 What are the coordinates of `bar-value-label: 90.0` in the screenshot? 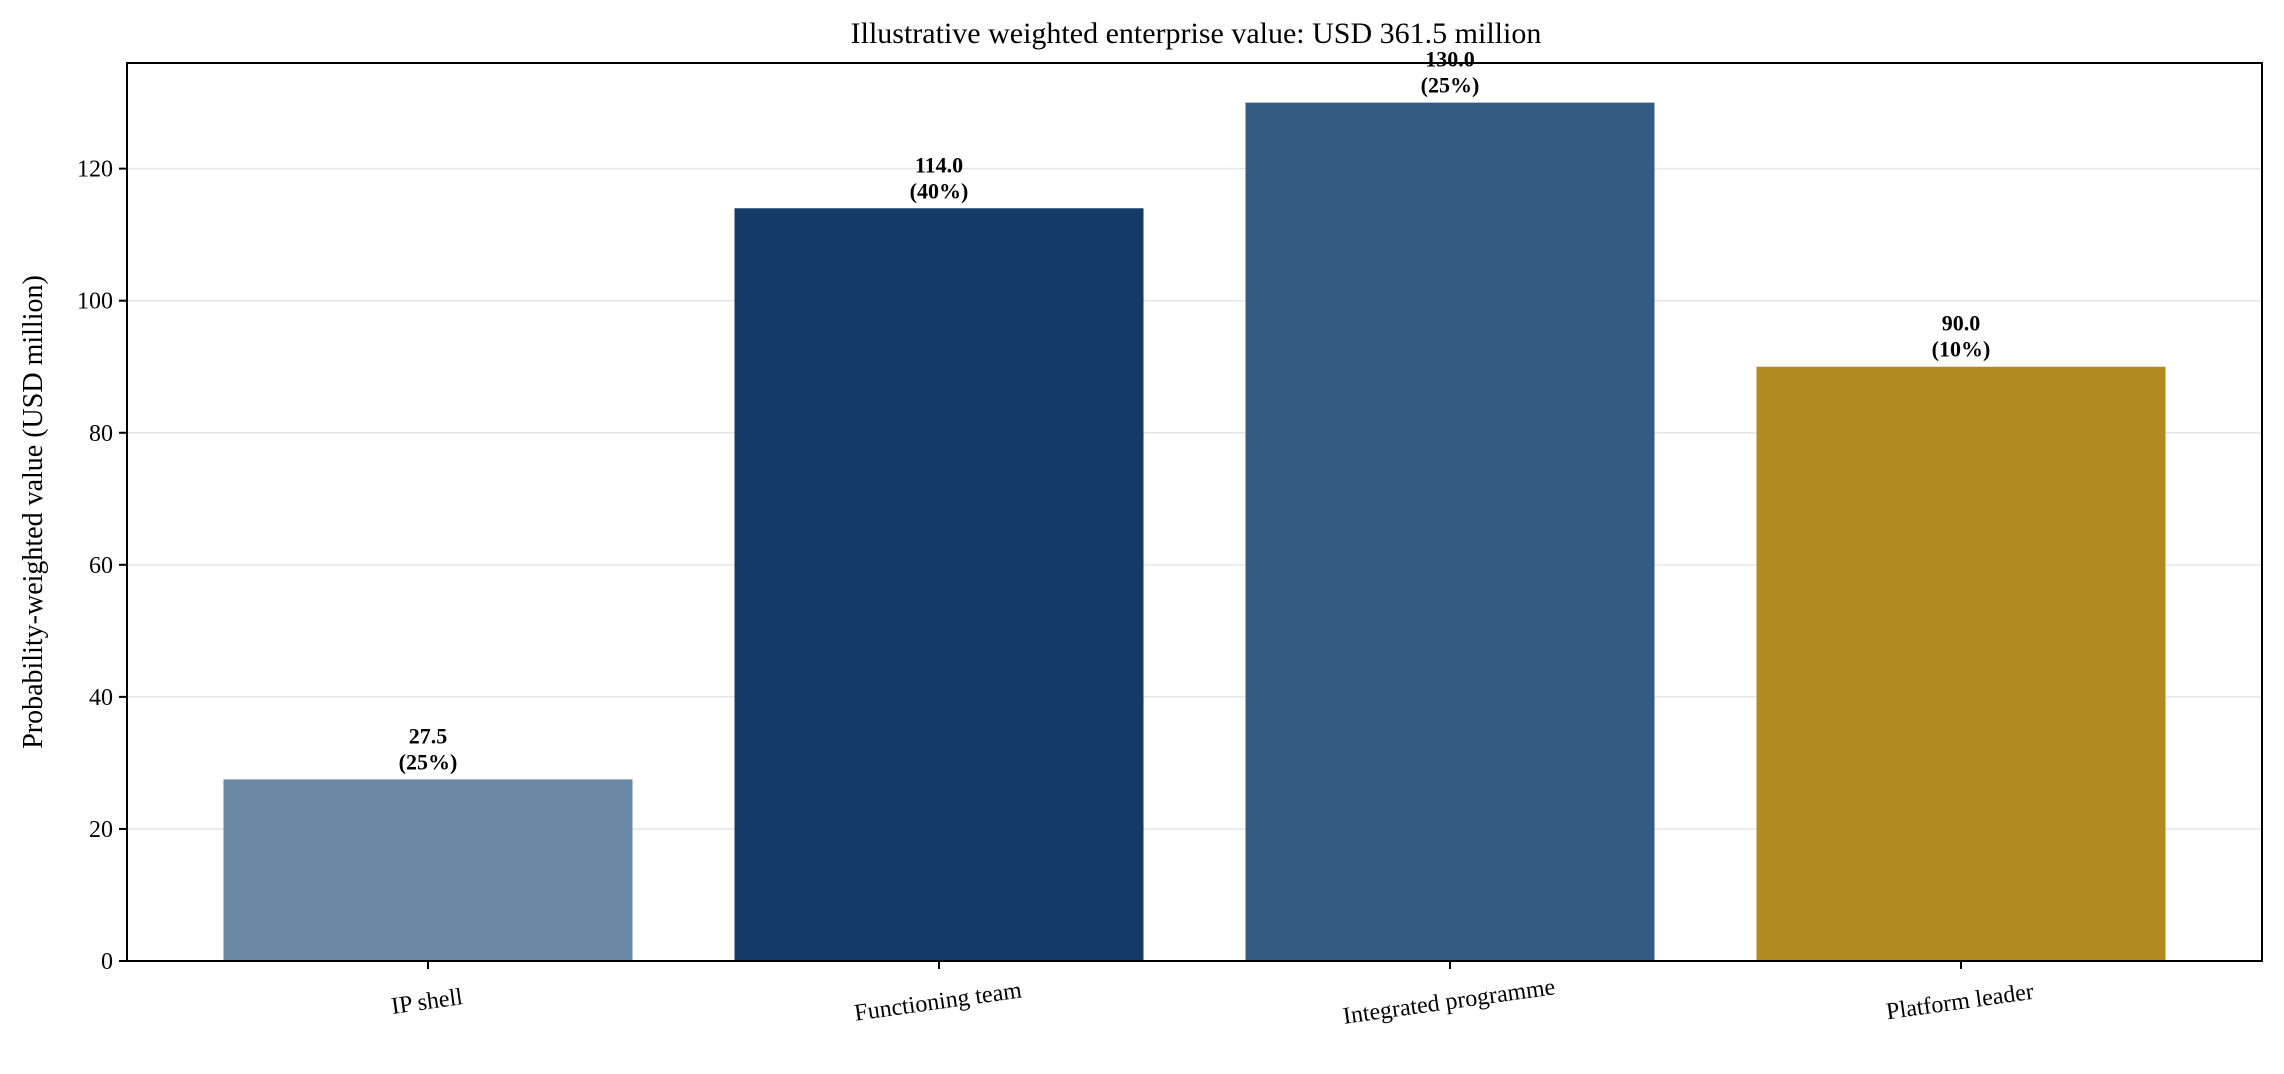 It's located at (1961, 323).